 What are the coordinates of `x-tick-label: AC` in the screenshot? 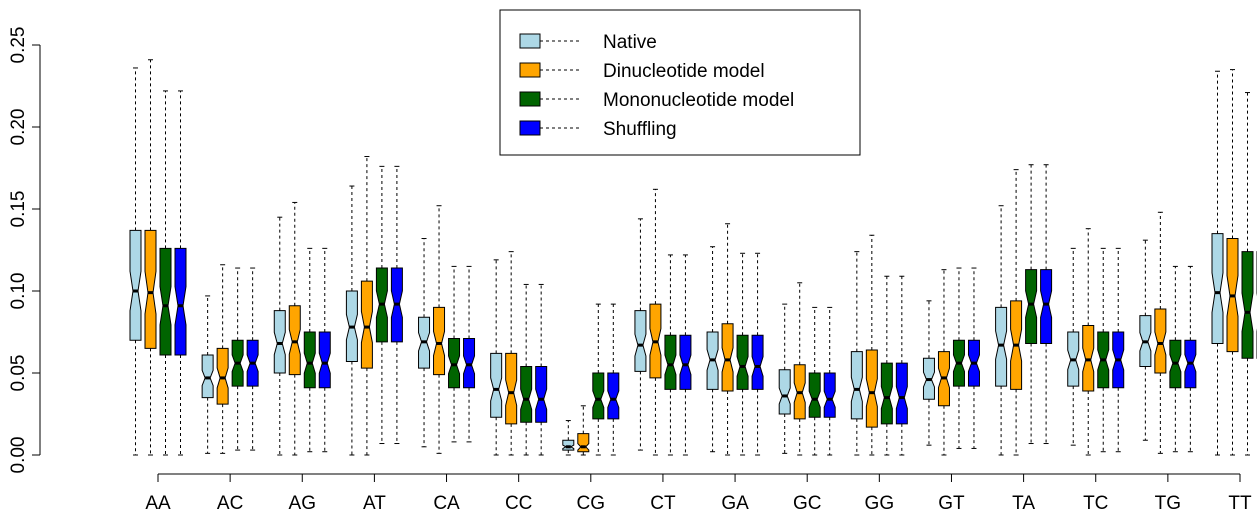 It's located at (230, 503).